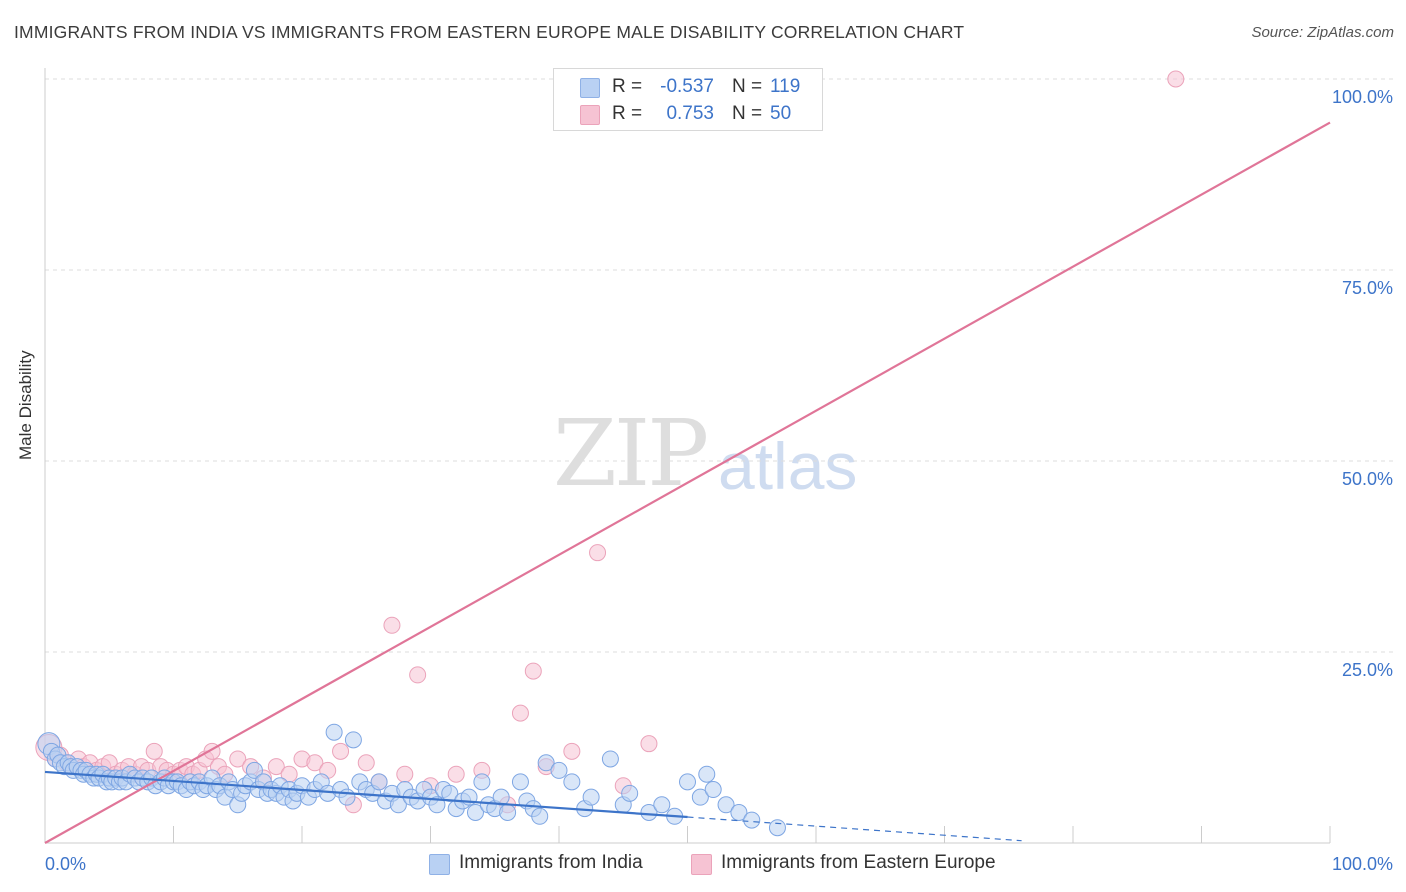 Image resolution: width=1406 pixels, height=892 pixels. Describe the element at coordinates (65, 864) in the screenshot. I see `x-tick-label: 0.0%` at that location.